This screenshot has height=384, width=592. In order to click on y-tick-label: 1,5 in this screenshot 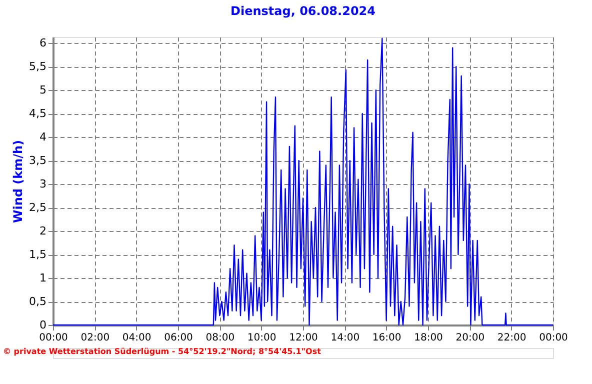, I will do `click(37, 255)`.